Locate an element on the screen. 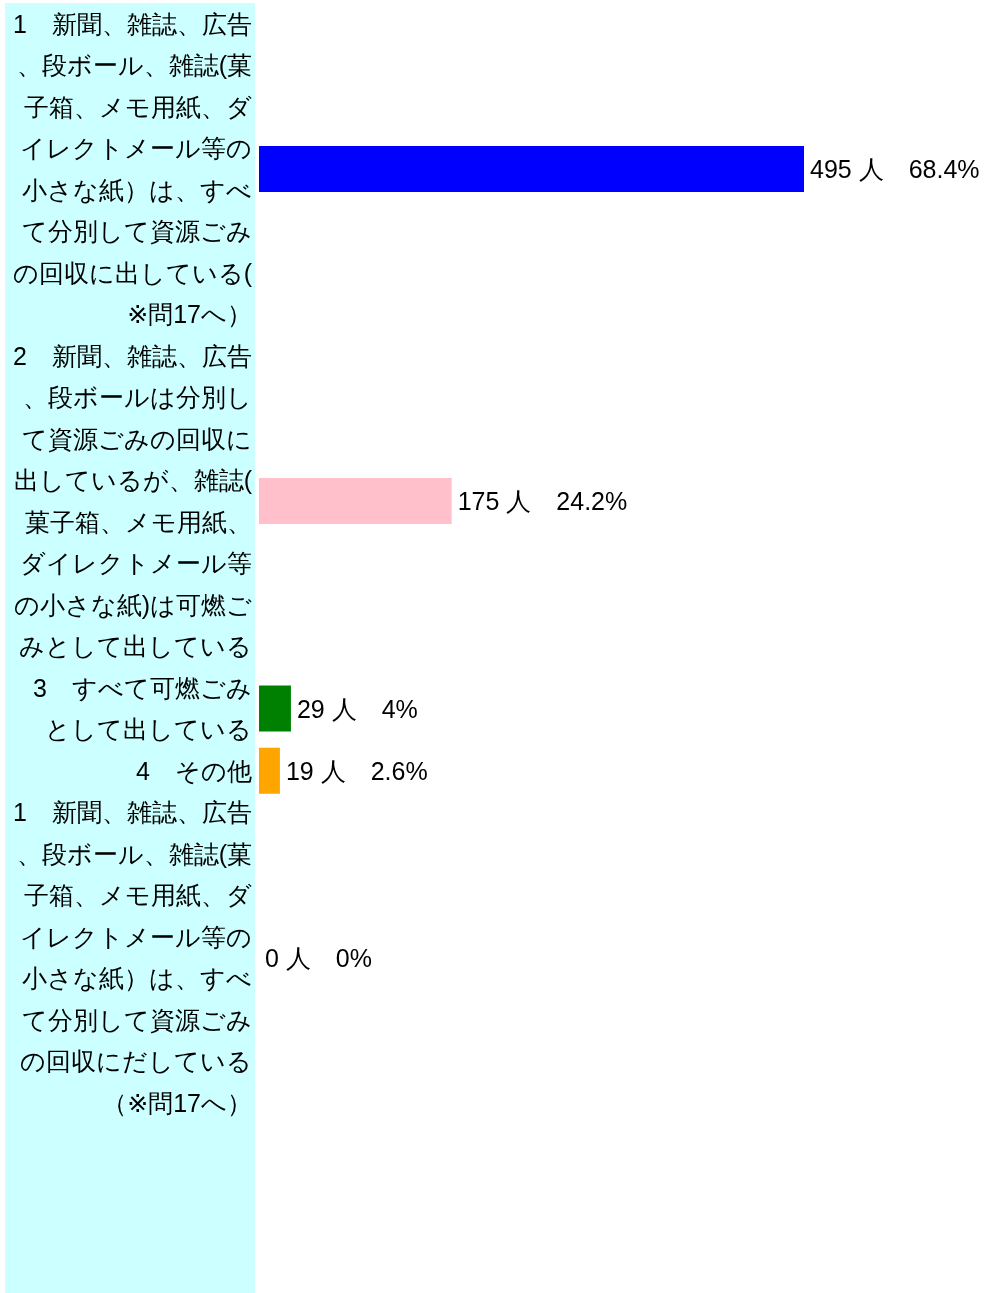  y-tick-label: 2 新聞、雑誌、広告、段ボールは分別して資源ごみの回収に出しているが、雑誌(菓子箱、メモ用紙、ダイレクトメール等の小さな紙)は可燃ごみとして出している is located at coordinates (133, 500).